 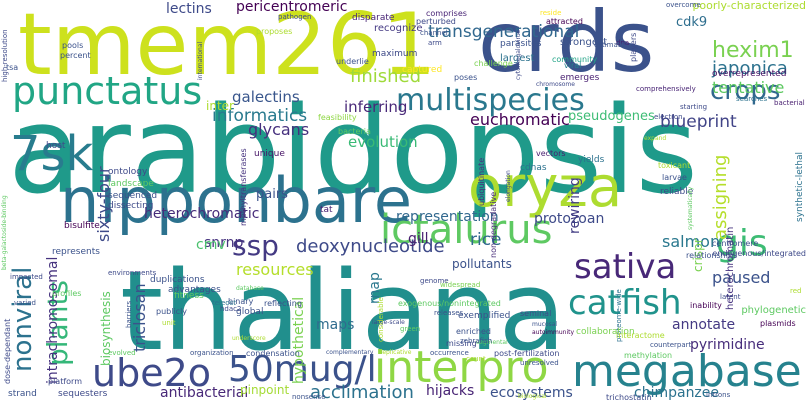 I want to click on word-transgenerational: transgenerational, so click(x=504, y=32).